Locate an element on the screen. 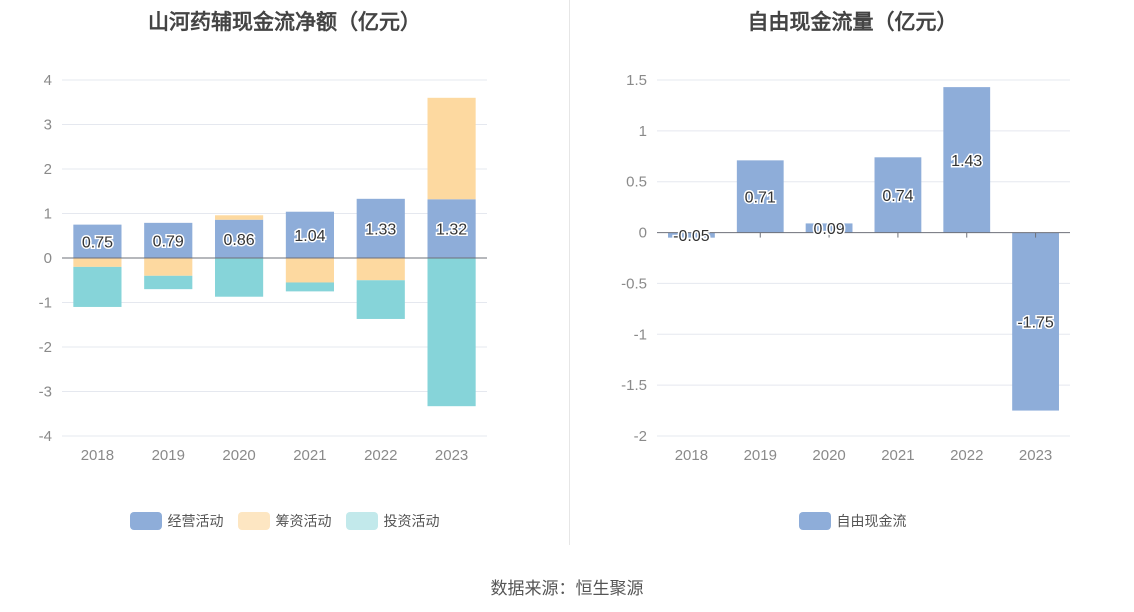  legend-item-financing: 筹资活动 is located at coordinates (284, 521).